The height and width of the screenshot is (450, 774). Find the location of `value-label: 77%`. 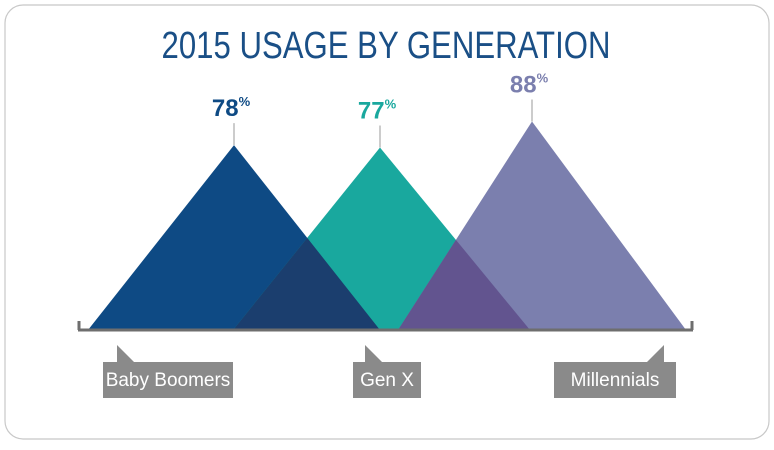

value-label: 77% is located at coordinates (377, 111).